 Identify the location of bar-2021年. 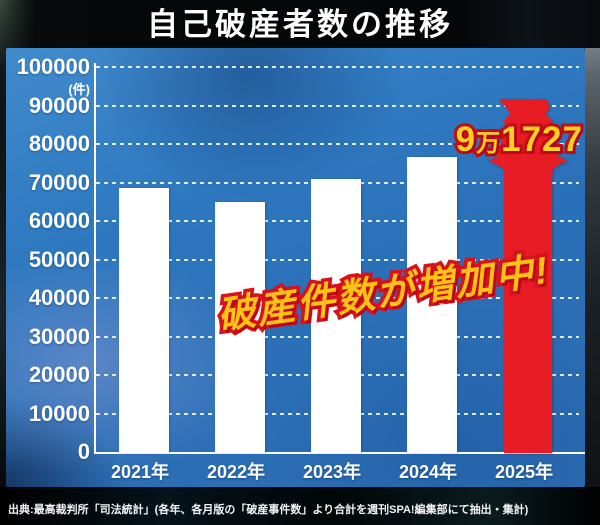
(144, 320).